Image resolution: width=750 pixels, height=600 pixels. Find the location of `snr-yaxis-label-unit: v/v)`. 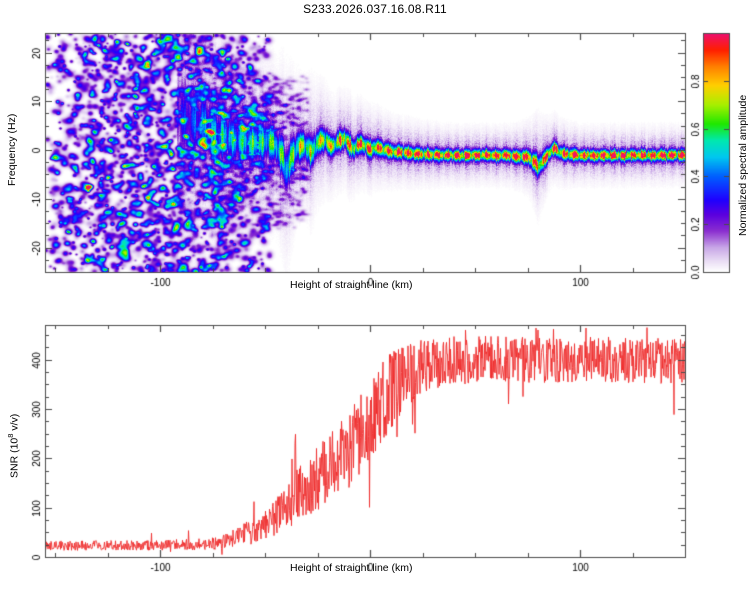

snr-yaxis-label-unit: v/v) is located at coordinates (14, 423).